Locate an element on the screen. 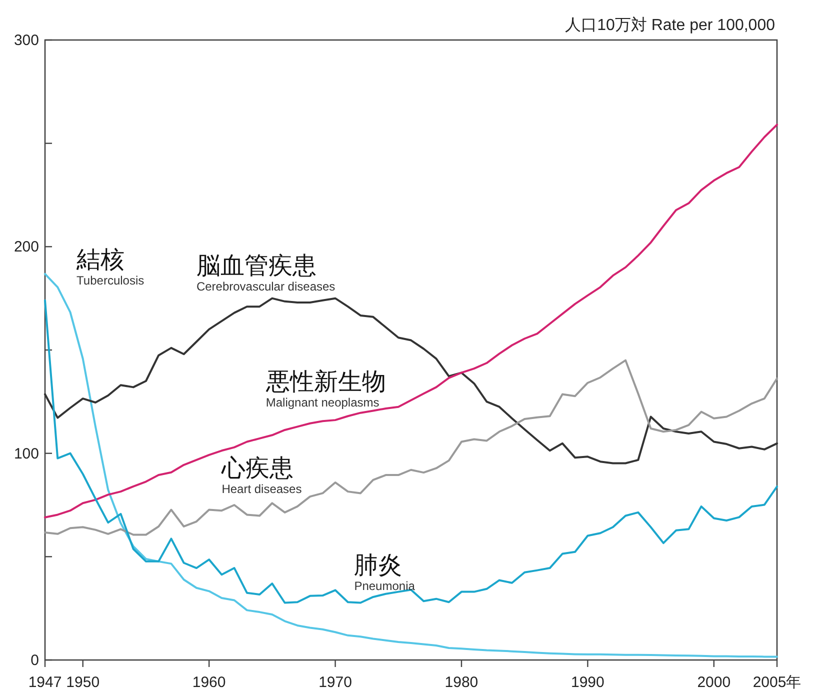 The width and height of the screenshot is (814, 693). series-label: 結核 Tuberculosis is located at coordinates (110, 267).